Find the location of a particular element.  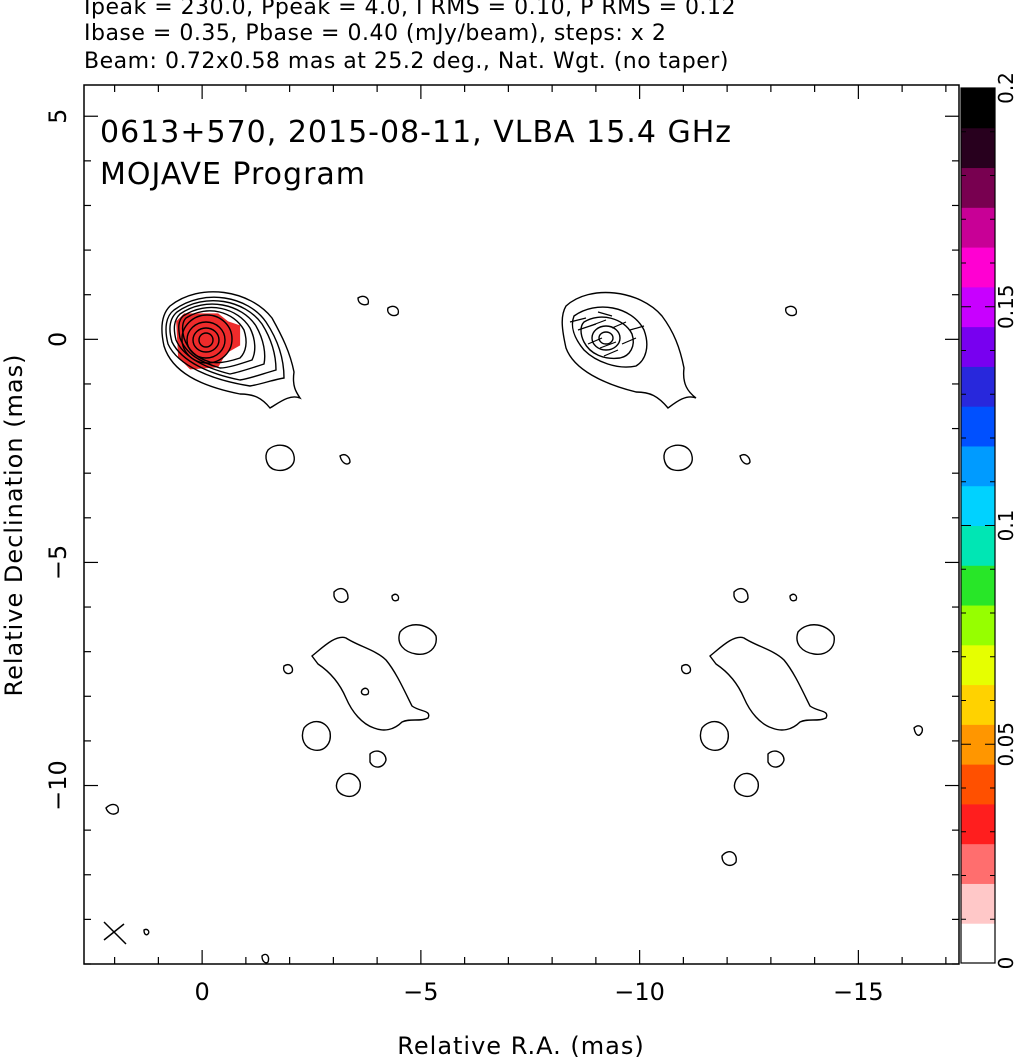

x-tick-label: −10 is located at coordinates (639, 992).